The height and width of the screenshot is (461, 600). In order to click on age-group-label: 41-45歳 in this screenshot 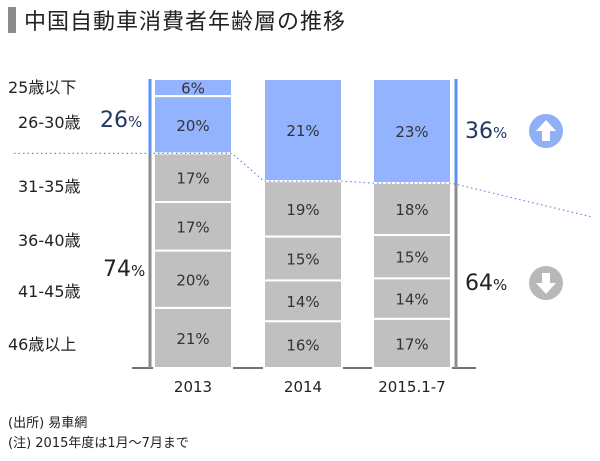, I will do `click(49, 291)`.